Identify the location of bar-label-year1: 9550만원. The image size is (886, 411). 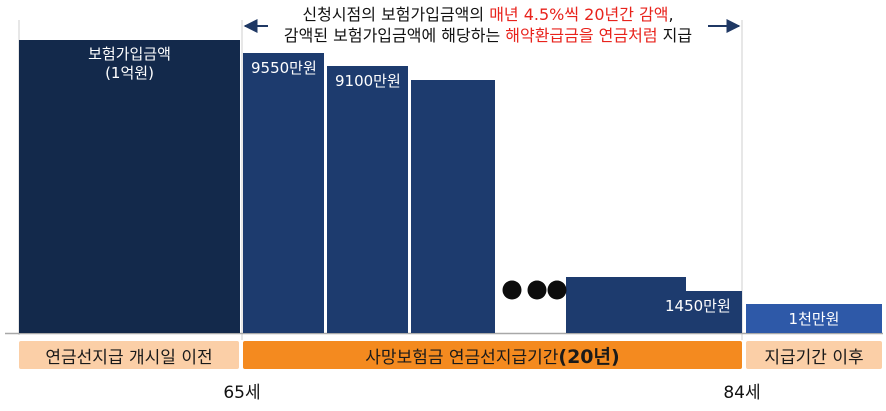
(284, 68).